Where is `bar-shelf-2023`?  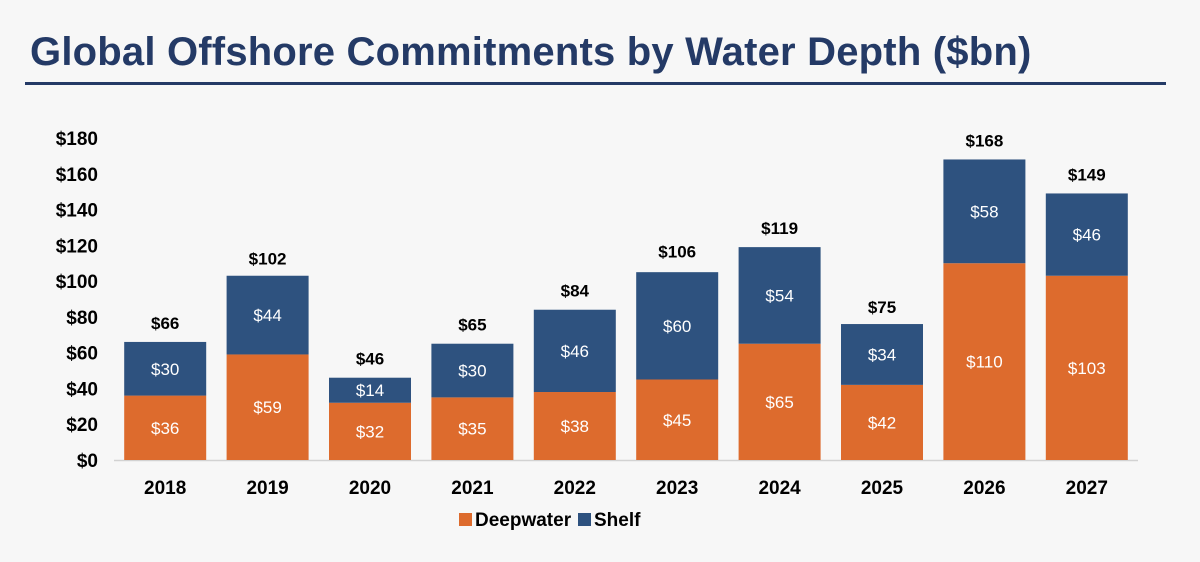
bar-shelf-2023 is located at coordinates (677, 326).